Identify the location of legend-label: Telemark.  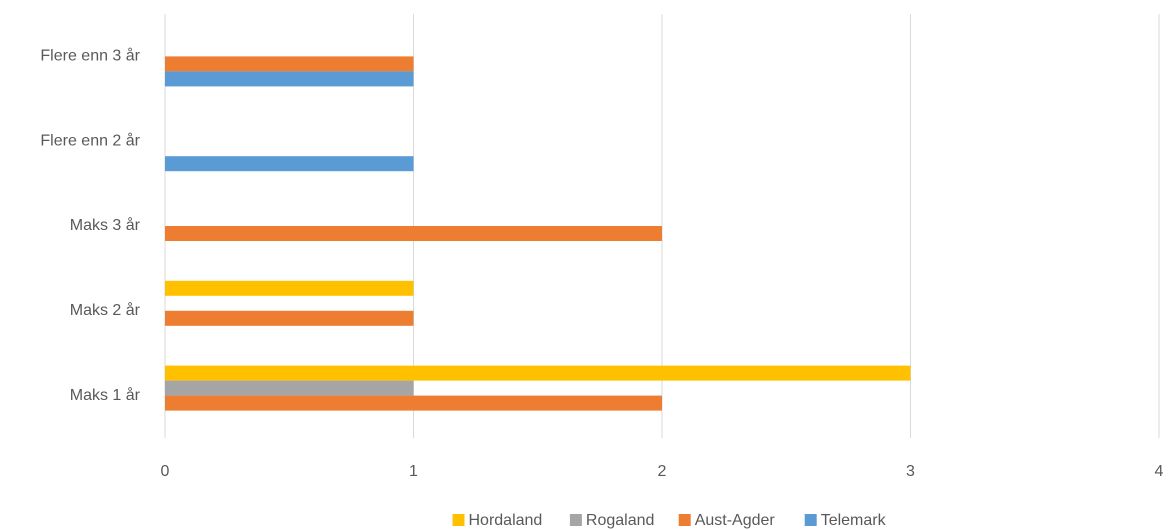
(854, 520).